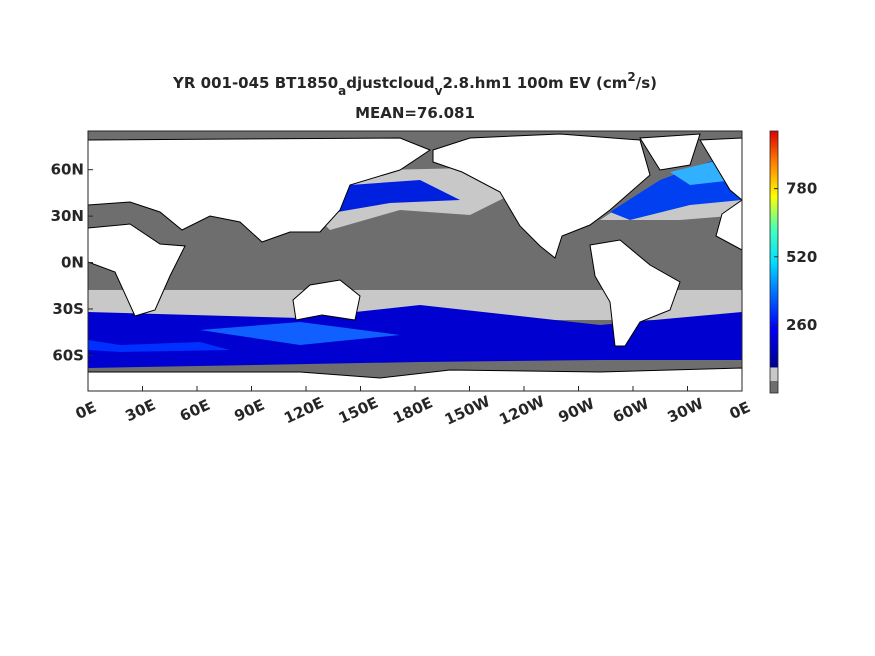 The width and height of the screenshot is (875, 656). Describe the element at coordinates (415, 113) in the screenshot. I see `subtitle: MEAN=76.081` at that location.